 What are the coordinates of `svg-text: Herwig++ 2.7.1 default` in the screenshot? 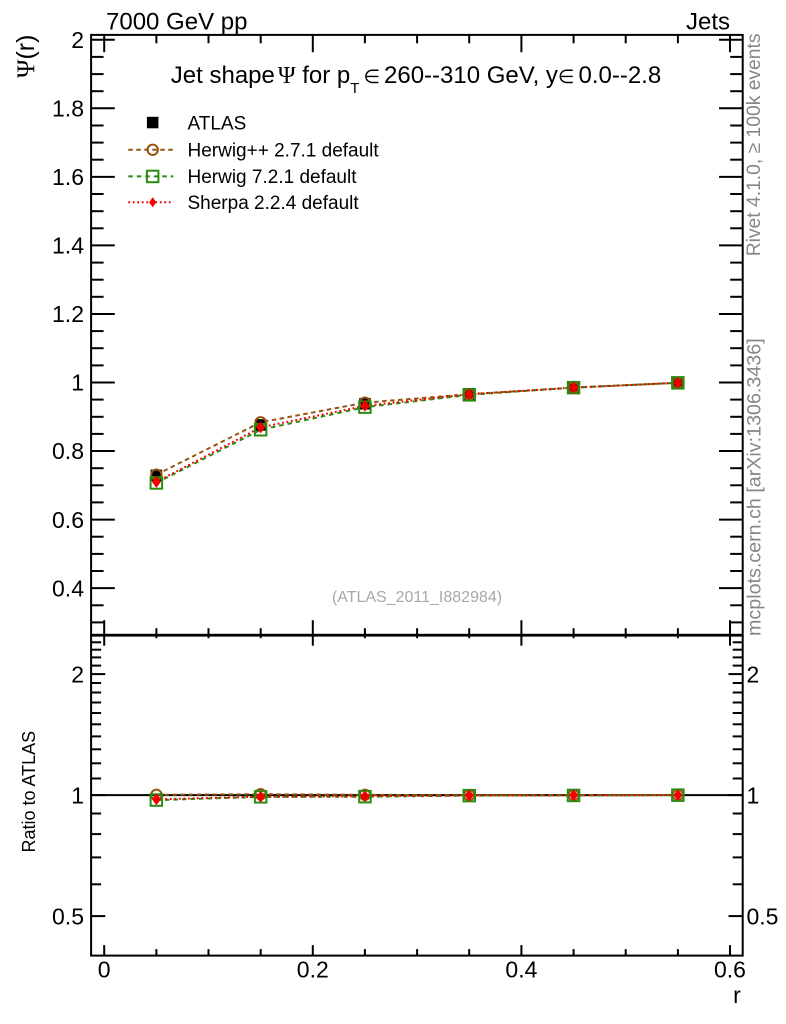 It's located at (284, 151).